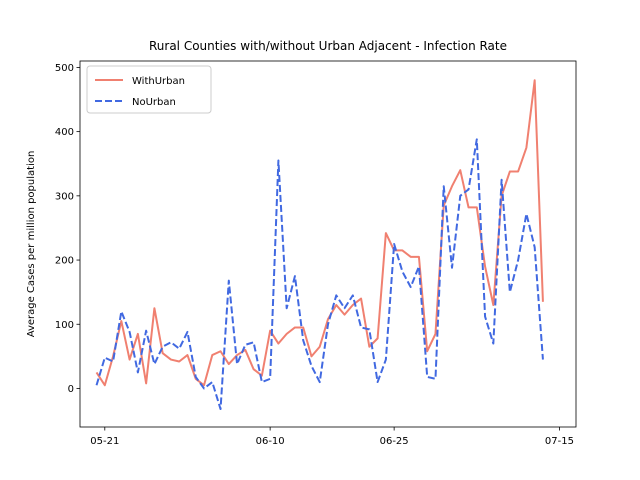 The height and width of the screenshot is (480, 640). What do you see at coordinates (64, 325) in the screenshot?
I see `y-tick-label: 100` at bounding box center [64, 325].